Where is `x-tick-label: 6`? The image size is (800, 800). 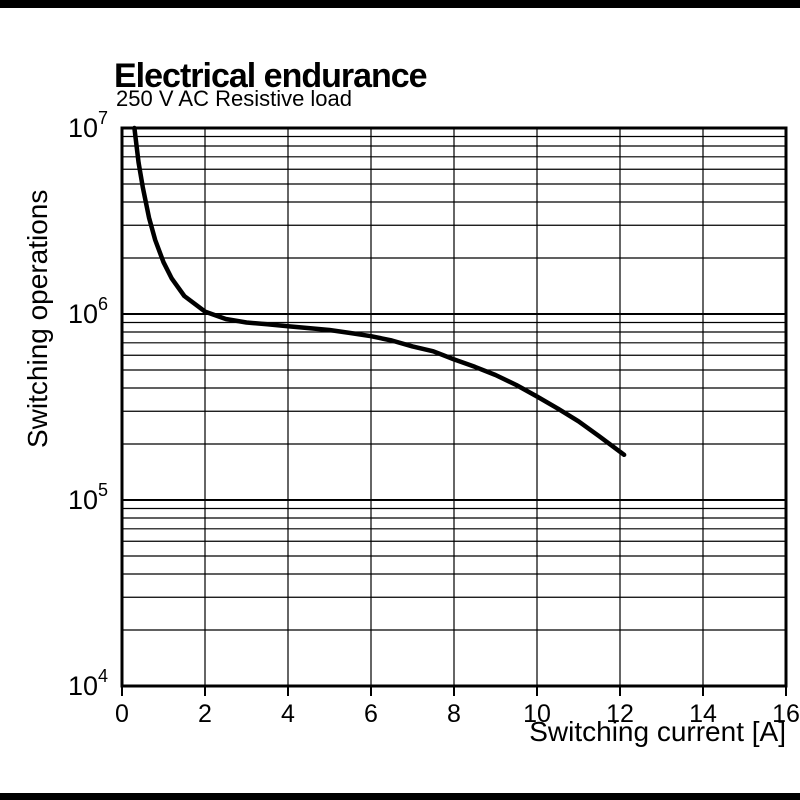 x-tick-label: 6 is located at coordinates (371, 714).